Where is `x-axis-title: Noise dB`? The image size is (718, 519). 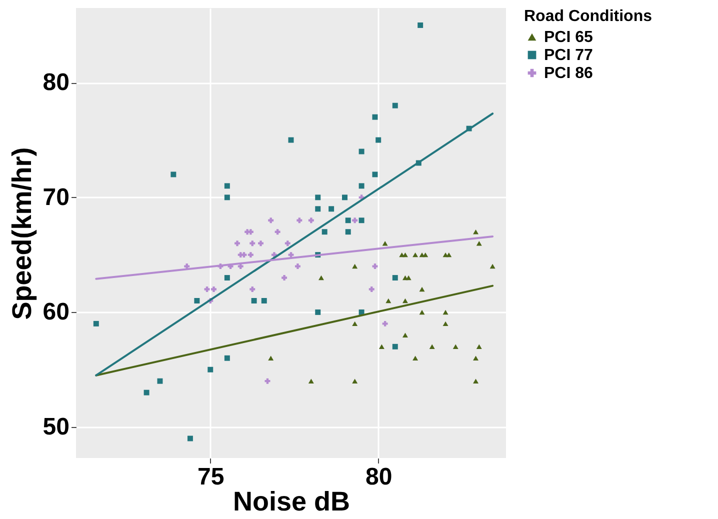 x-axis-title: Noise dB is located at coordinates (291, 501).